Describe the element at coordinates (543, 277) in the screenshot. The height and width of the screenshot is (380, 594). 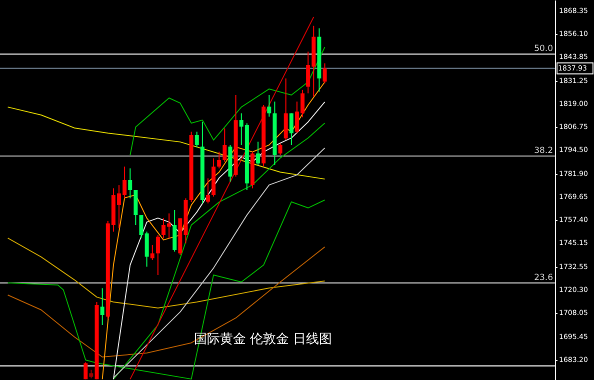
I see `annotation: 23.6` at that location.